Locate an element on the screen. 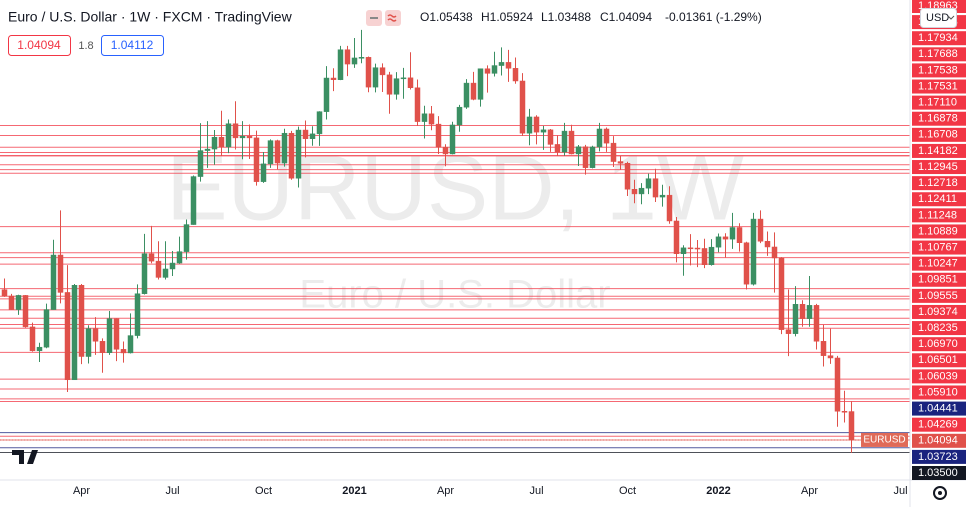  compare-button is located at coordinates (393, 18).